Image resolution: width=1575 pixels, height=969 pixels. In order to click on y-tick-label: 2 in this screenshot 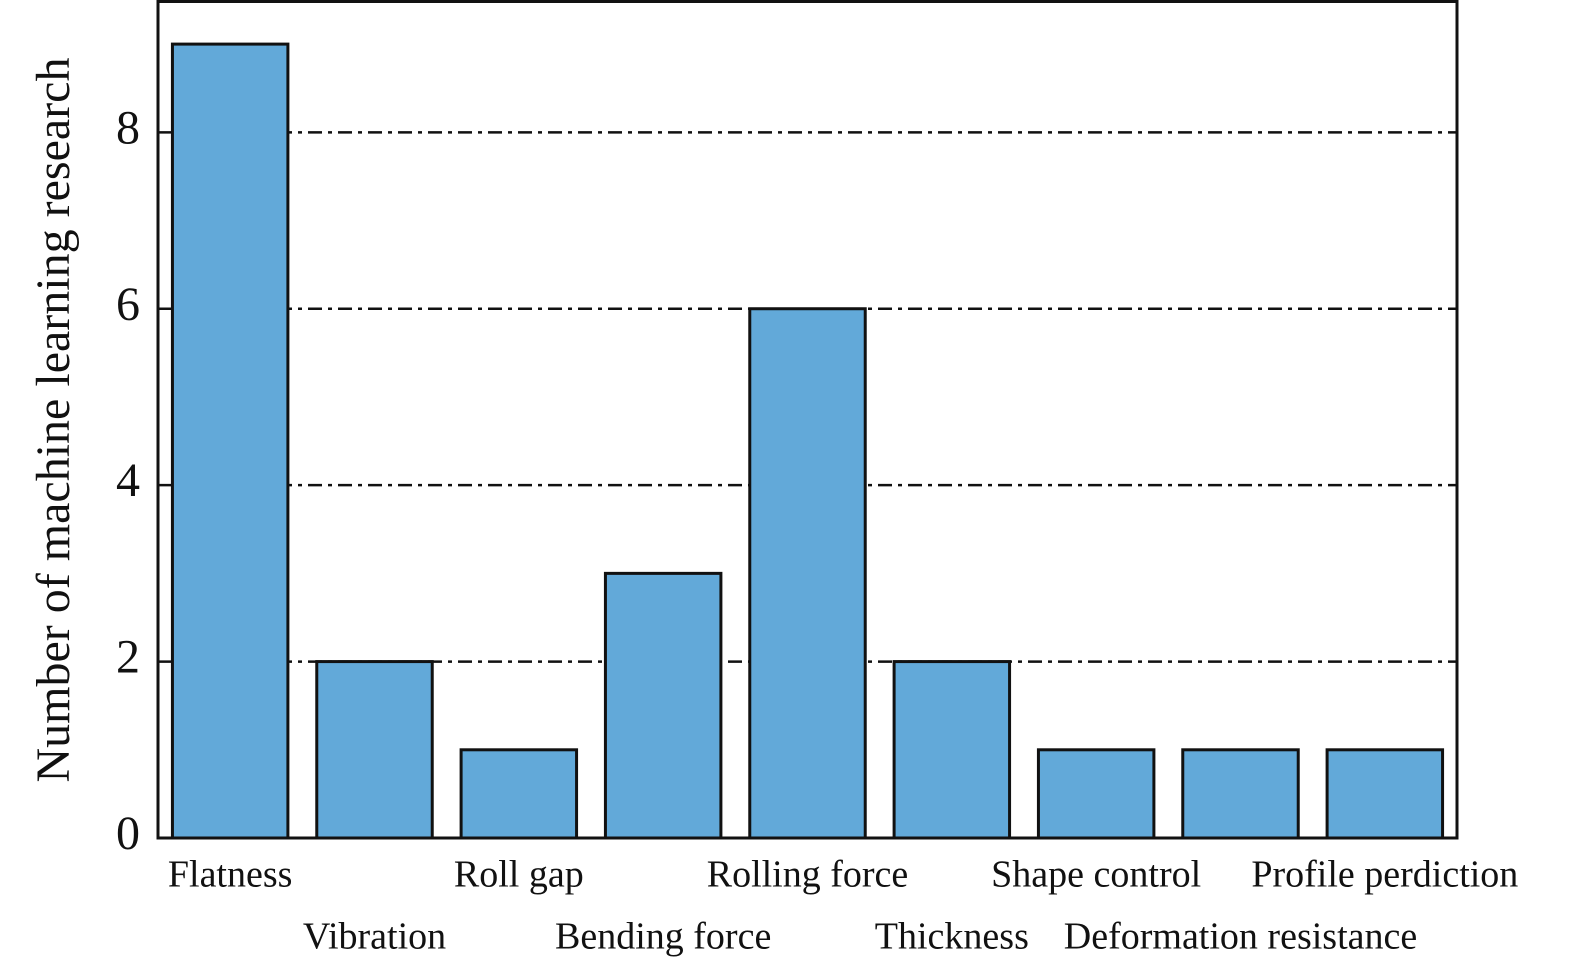, I will do `click(128, 657)`.